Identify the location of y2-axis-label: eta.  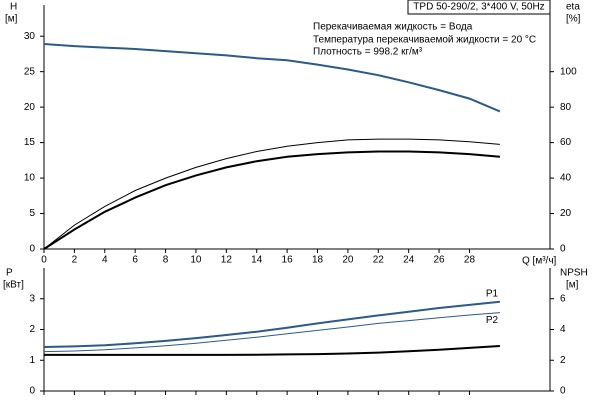
(573, 7).